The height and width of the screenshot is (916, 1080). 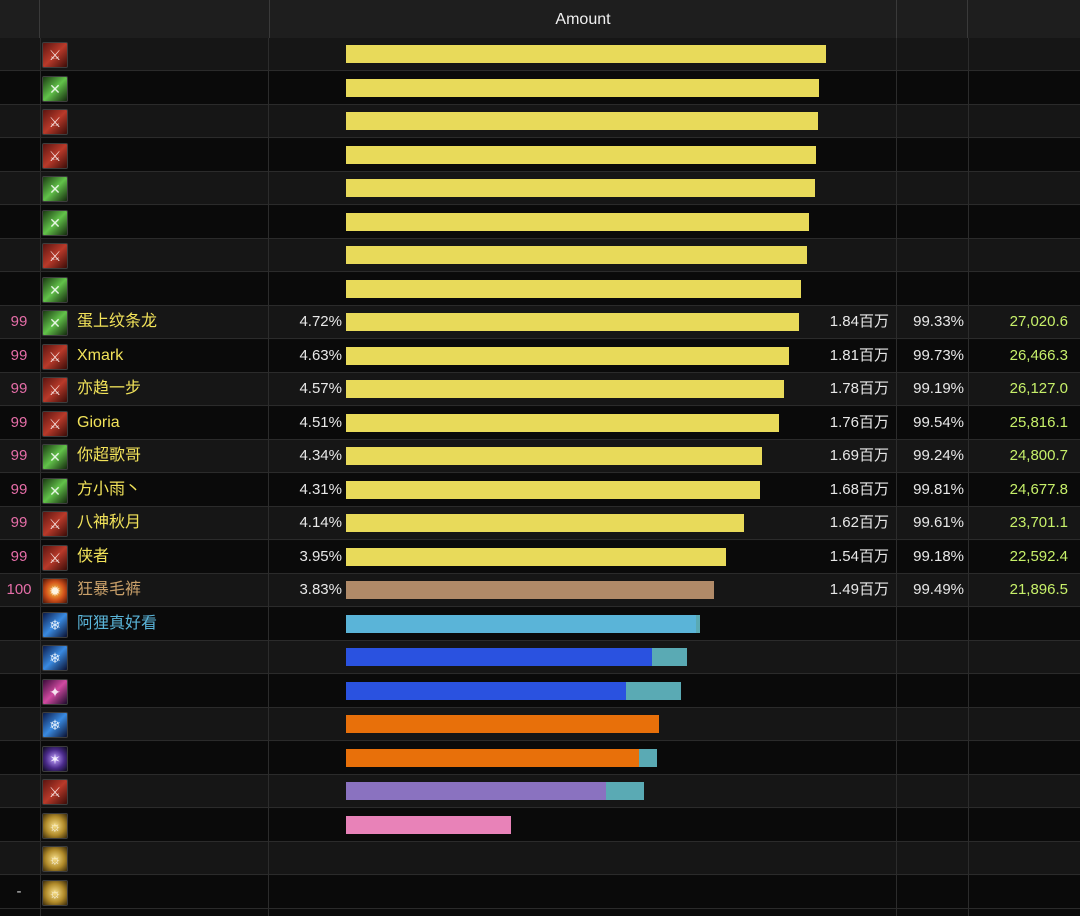 What do you see at coordinates (859, 522) in the screenshot?
I see `row-total-amount: 1.62百万` at bounding box center [859, 522].